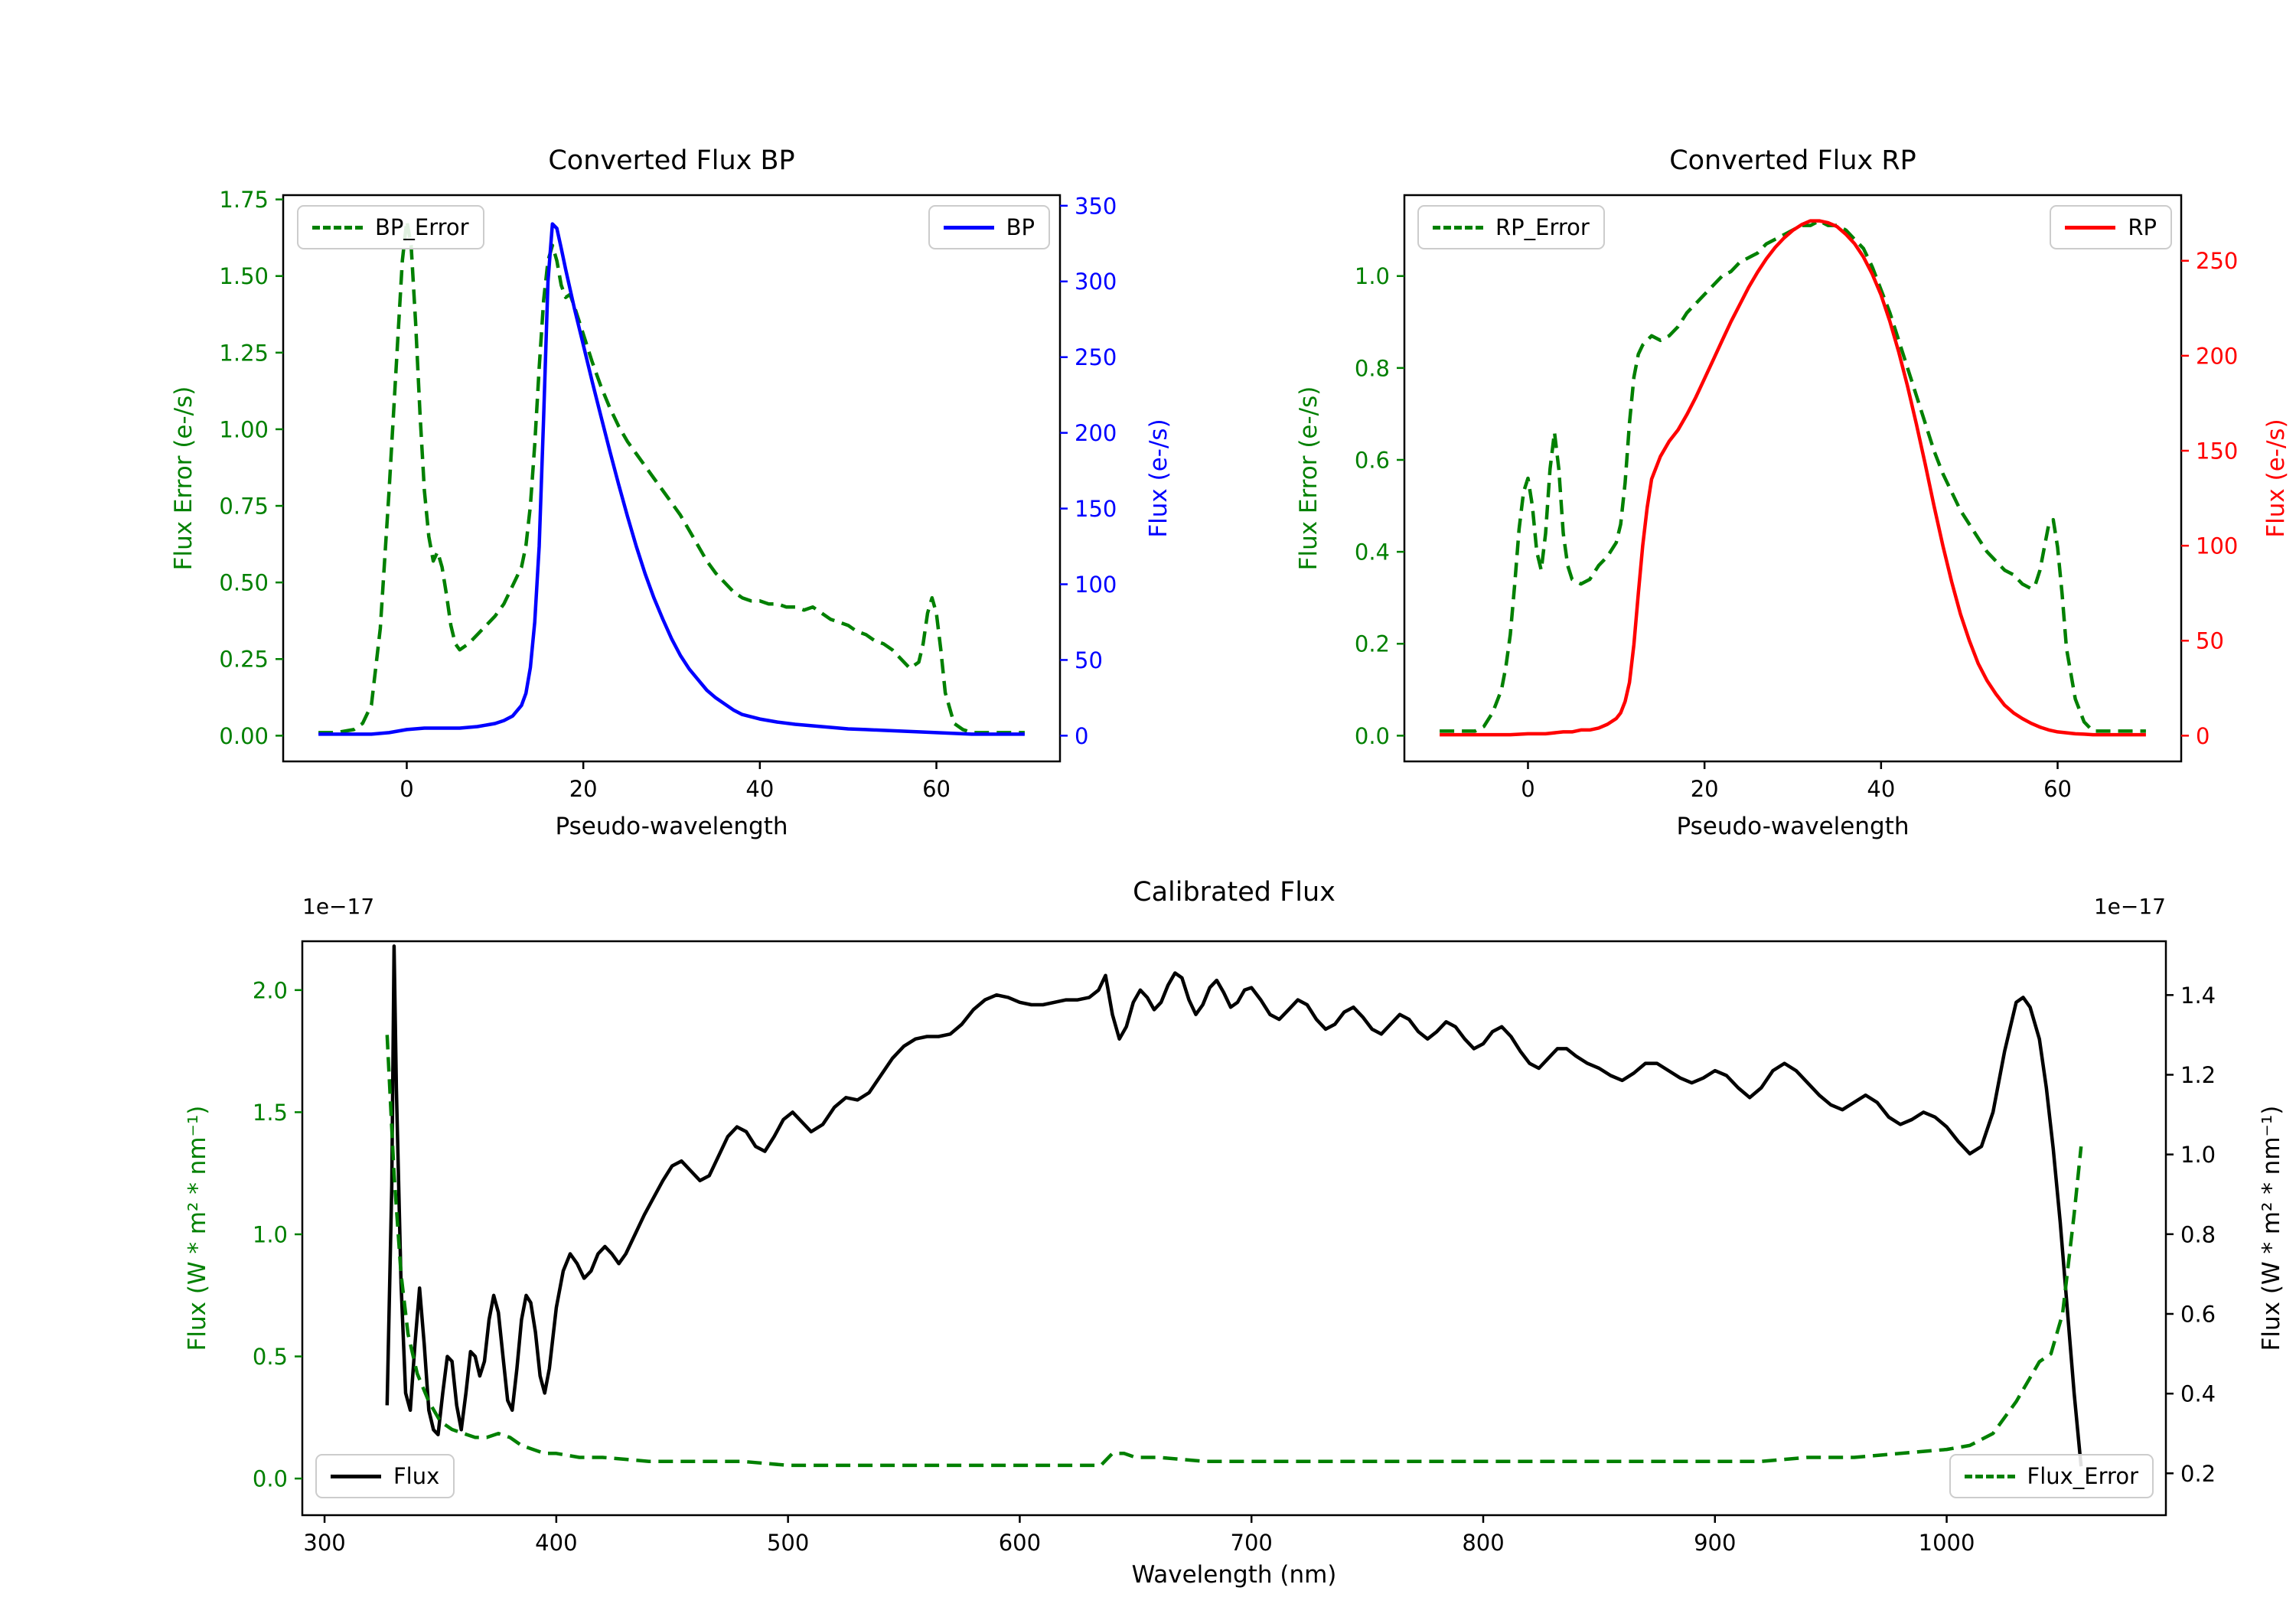 The height and width of the screenshot is (1607, 2296). Describe the element at coordinates (337, 228) in the screenshot. I see `legend-line-bp-error` at that location.